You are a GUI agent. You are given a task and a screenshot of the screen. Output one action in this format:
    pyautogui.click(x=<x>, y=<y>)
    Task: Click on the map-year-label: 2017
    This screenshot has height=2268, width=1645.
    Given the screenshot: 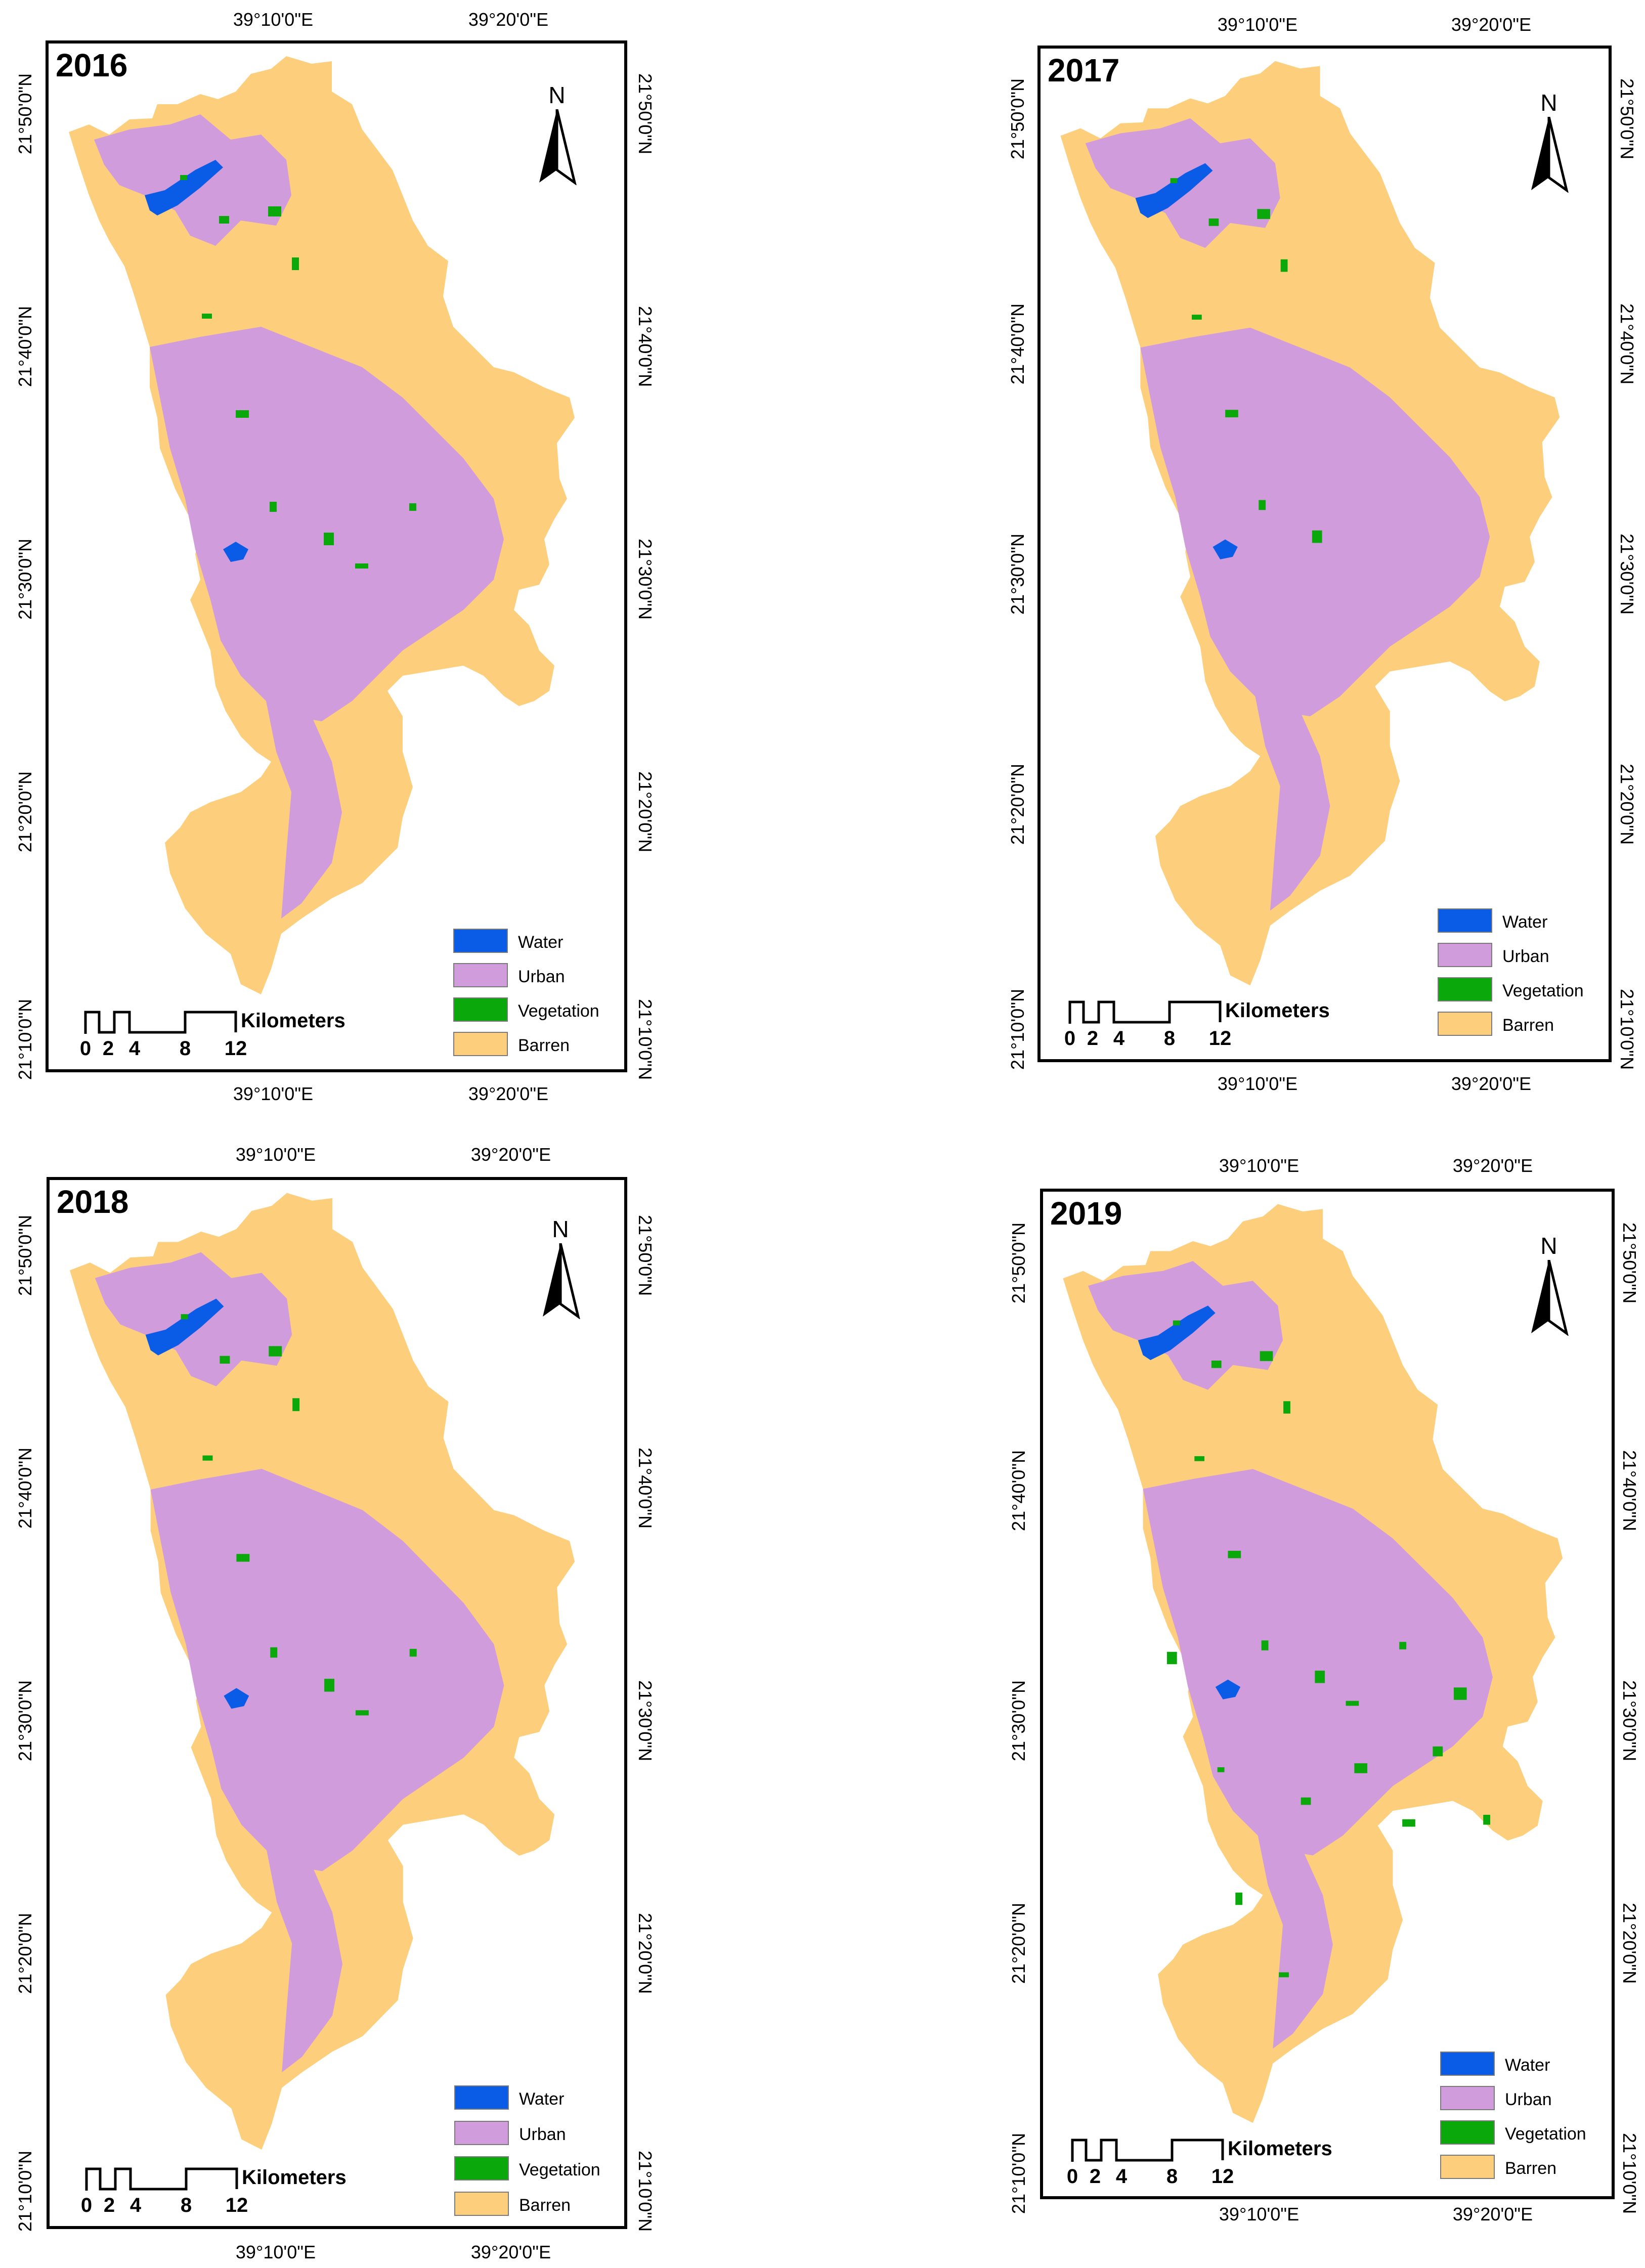 What is the action you would take?
    pyautogui.click(x=1084, y=70)
    